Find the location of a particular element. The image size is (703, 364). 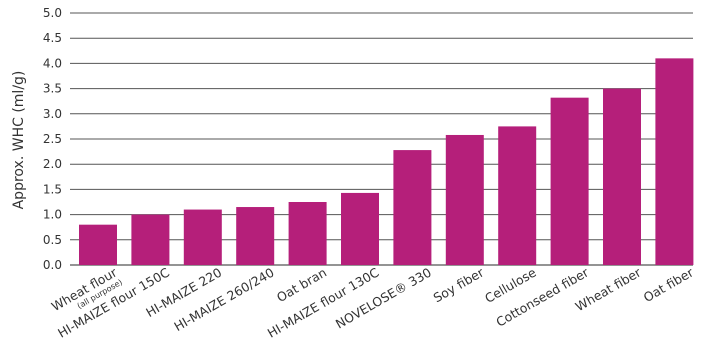

x-tick-label: Soy fiber is located at coordinates (459, 284).